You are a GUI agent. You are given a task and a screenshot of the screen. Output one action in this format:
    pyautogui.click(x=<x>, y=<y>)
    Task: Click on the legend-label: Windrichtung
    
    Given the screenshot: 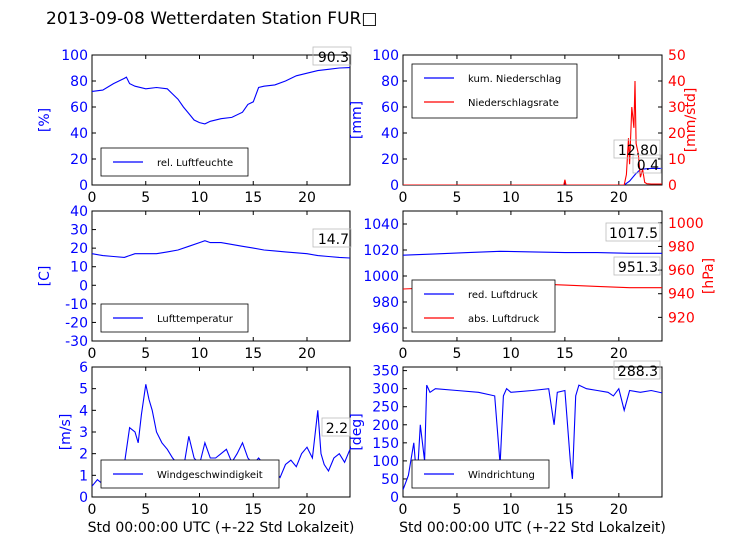 What is the action you would take?
    pyautogui.click(x=501, y=475)
    